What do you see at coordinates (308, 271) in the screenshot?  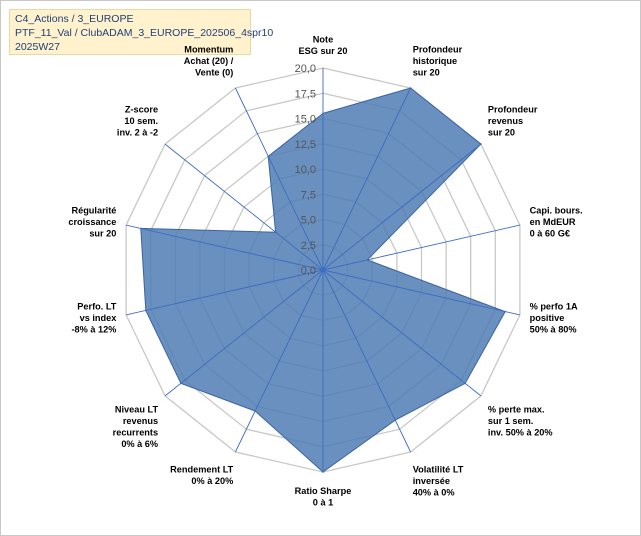 I see `tick-label: 0,0` at bounding box center [308, 271].